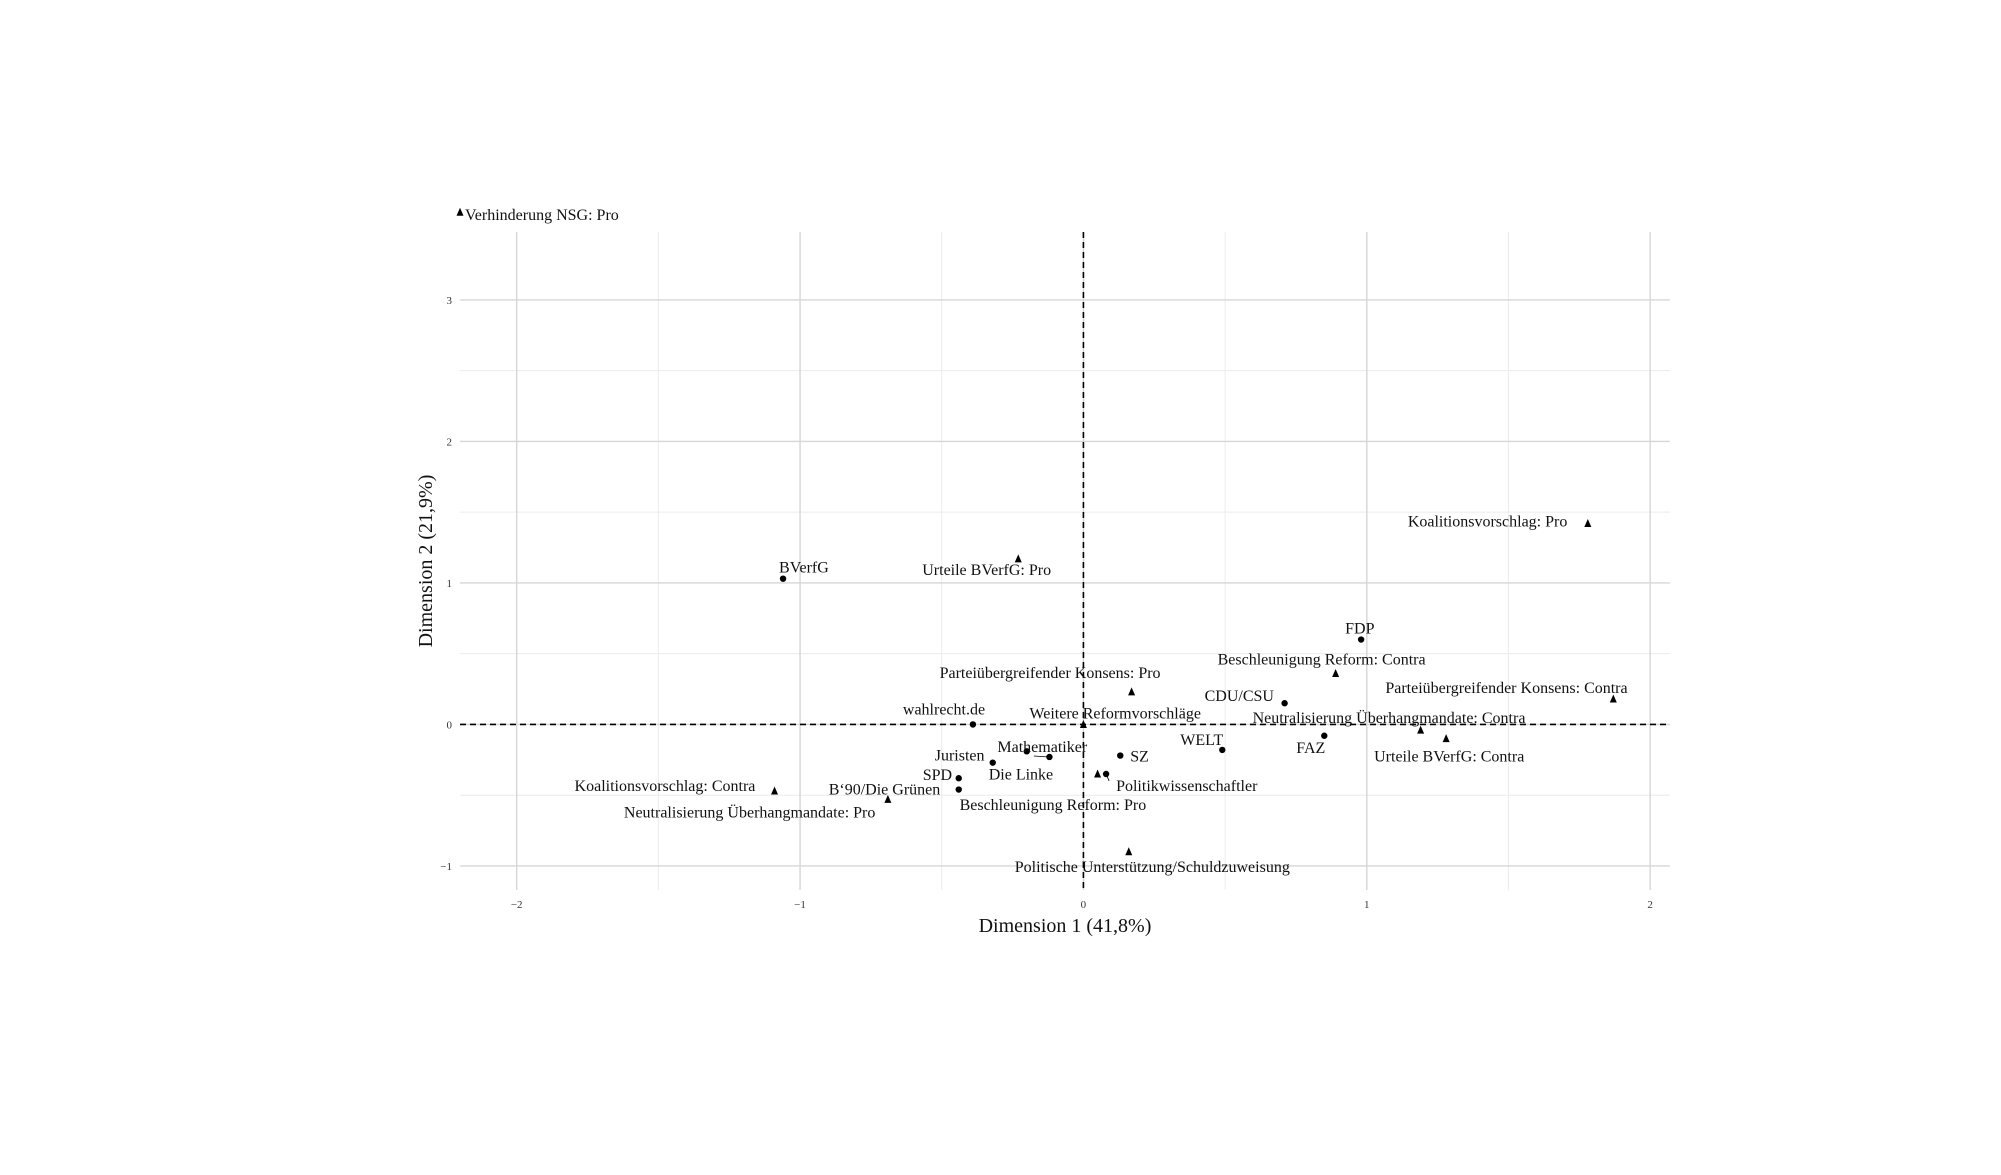 The height and width of the screenshot is (1175, 2001). Describe the element at coordinates (885, 790) in the screenshot. I see `label-b-90-die-grunen: B‘90/Die Grünen` at that location.